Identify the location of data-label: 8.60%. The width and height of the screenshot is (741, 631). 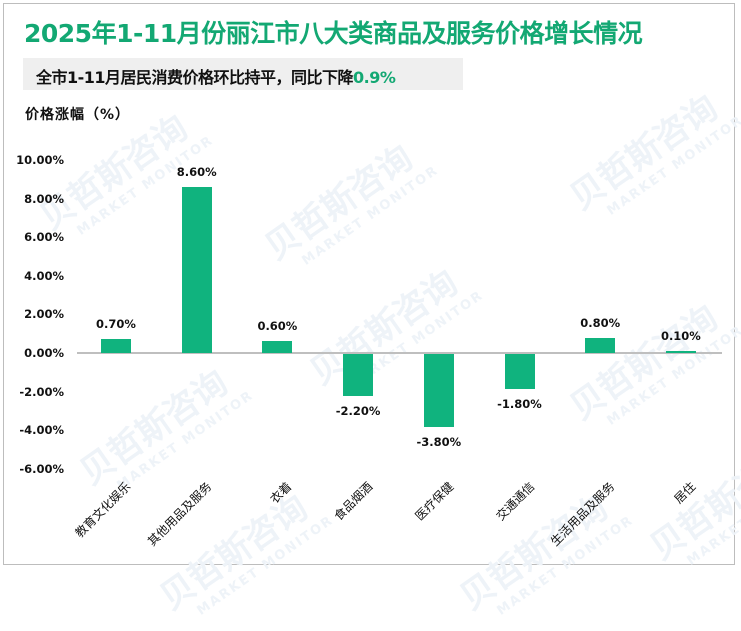
(196, 172).